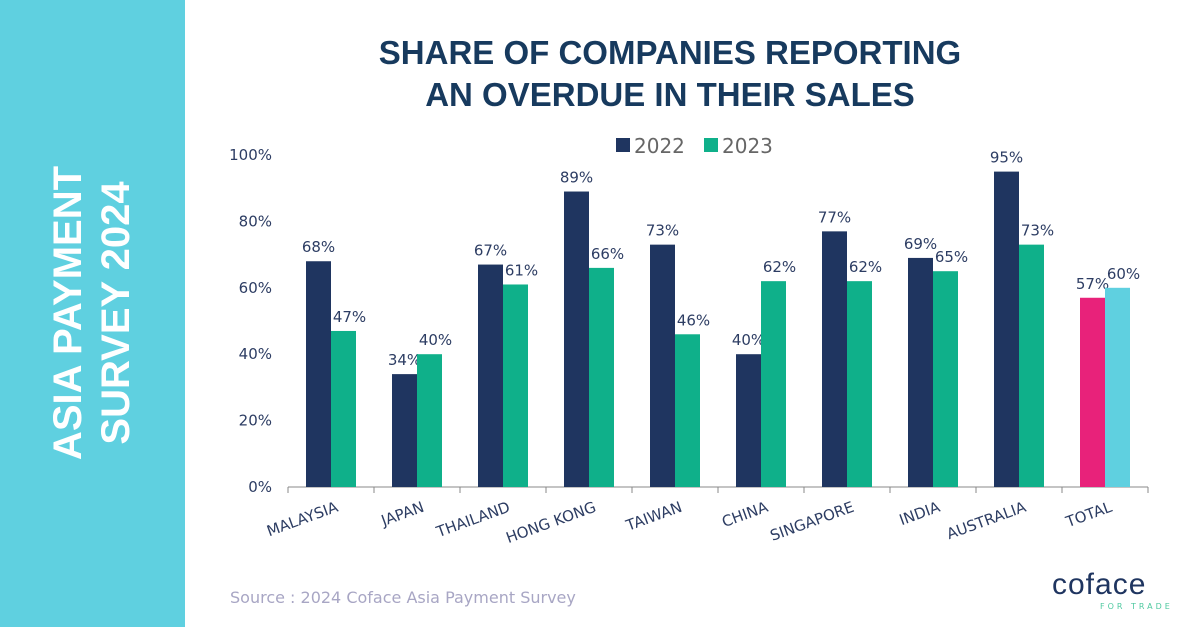 The width and height of the screenshot is (1200, 627). I want to click on y-tick-label: 20%, so click(255, 421).